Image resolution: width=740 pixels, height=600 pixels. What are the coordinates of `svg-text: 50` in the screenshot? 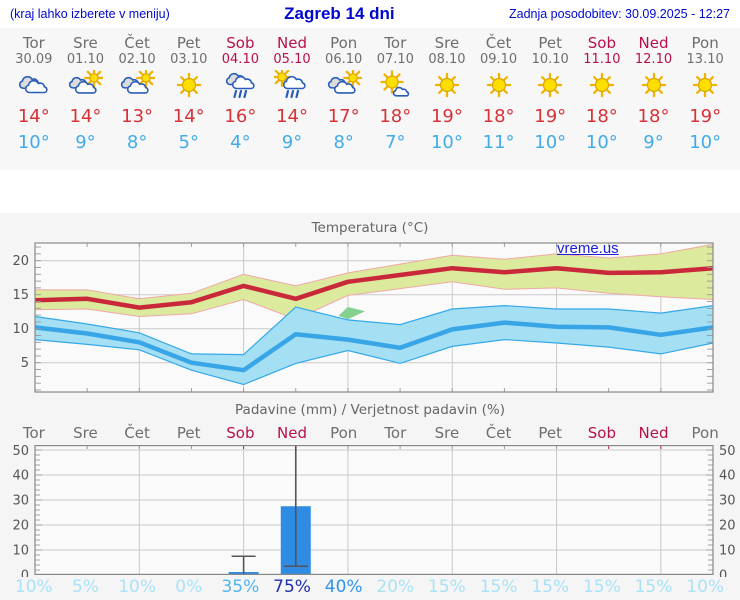 It's located at (20, 452).